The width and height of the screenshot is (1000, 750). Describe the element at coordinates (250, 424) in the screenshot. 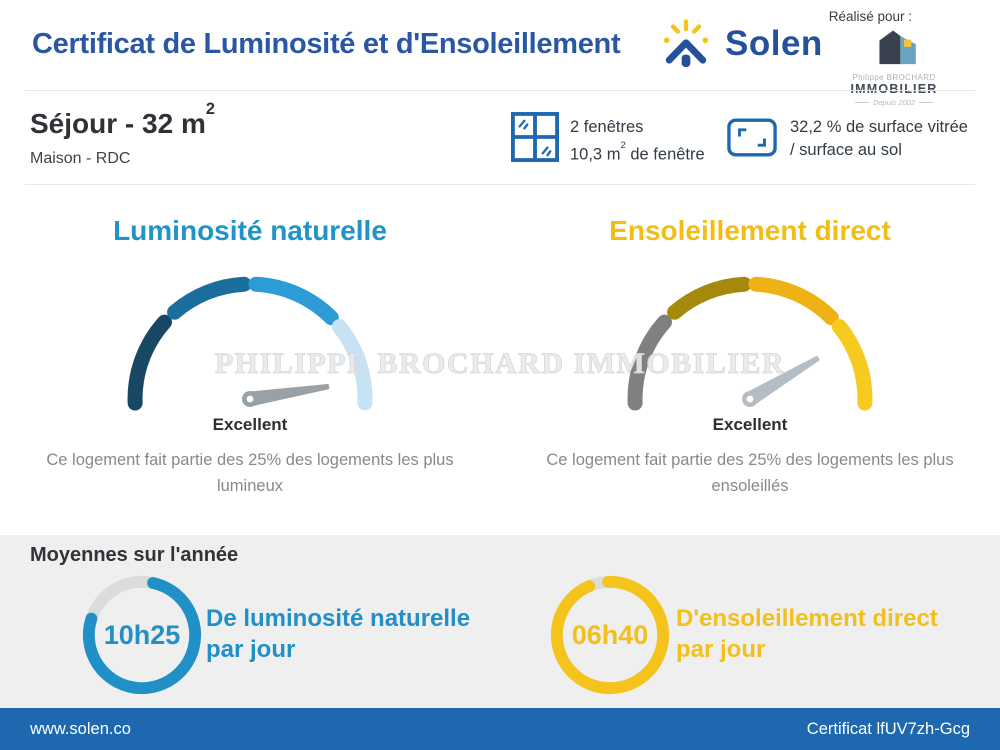

I see `luminosity-rating: Excellent` at that location.